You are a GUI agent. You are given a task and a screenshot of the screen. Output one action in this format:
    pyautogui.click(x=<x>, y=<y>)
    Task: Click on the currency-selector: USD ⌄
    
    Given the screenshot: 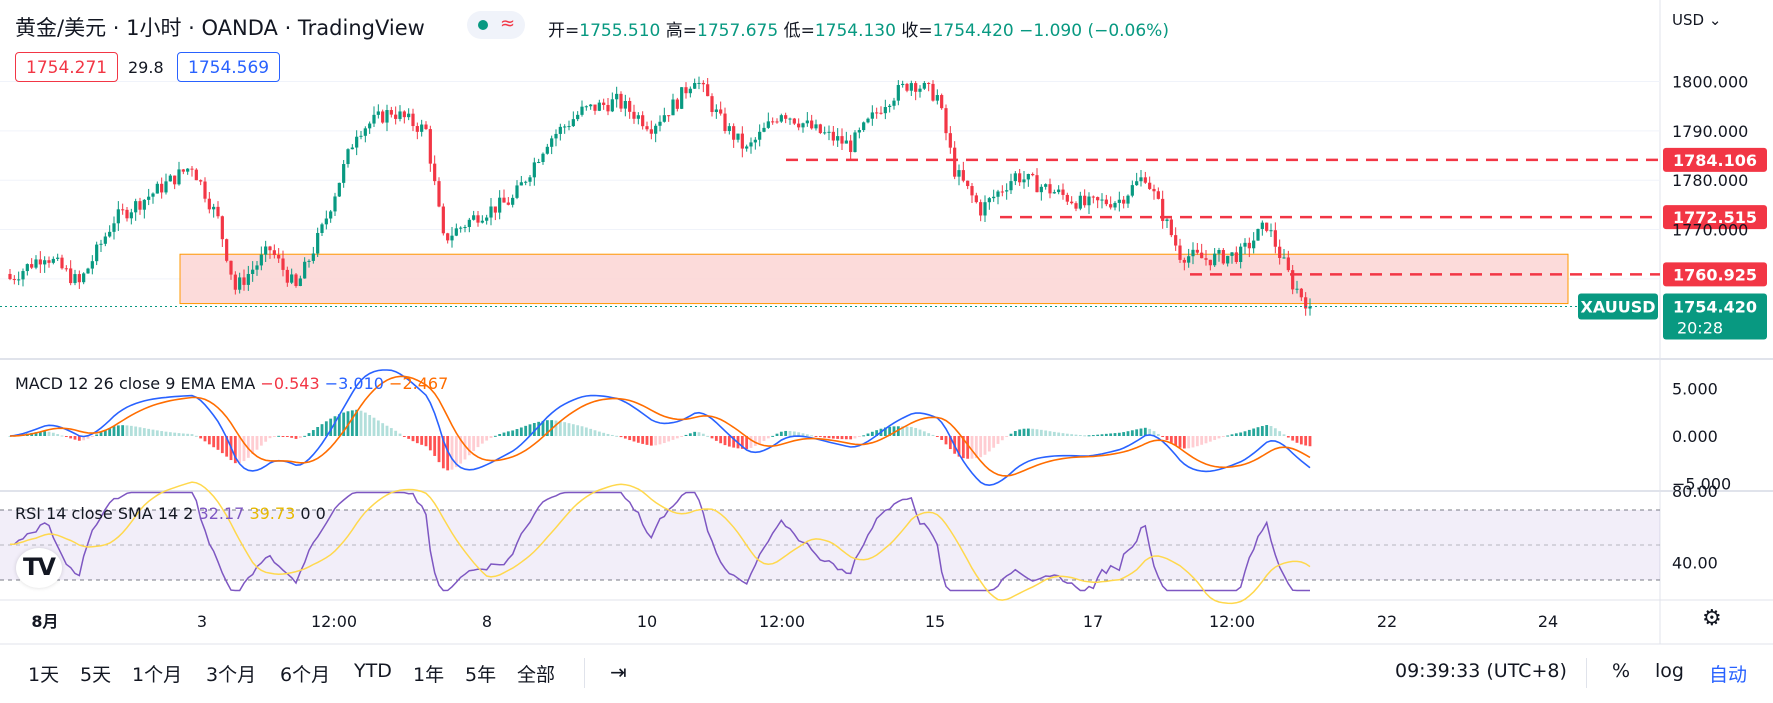 What is the action you would take?
    pyautogui.click(x=1696, y=20)
    